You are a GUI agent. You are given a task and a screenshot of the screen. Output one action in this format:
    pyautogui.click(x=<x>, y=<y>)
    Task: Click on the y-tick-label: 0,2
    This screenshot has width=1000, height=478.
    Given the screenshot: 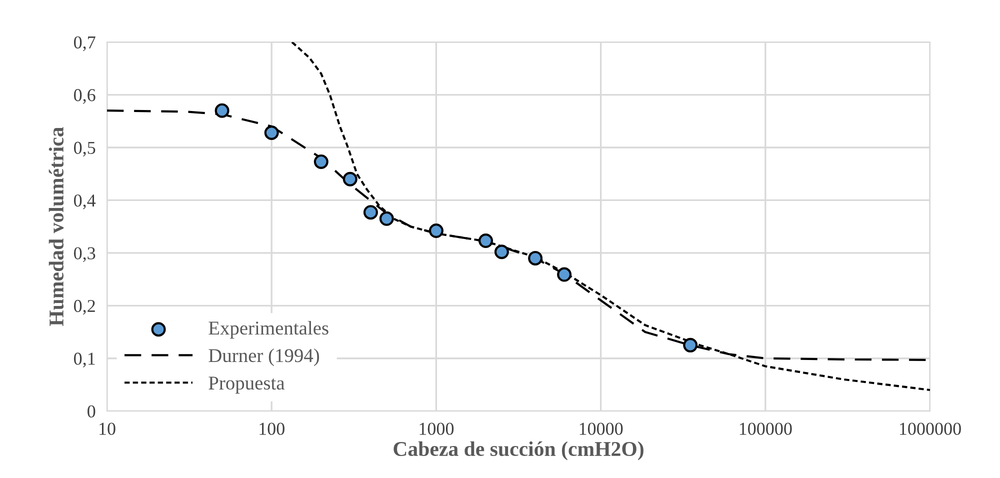 What is the action you would take?
    pyautogui.click(x=84, y=307)
    